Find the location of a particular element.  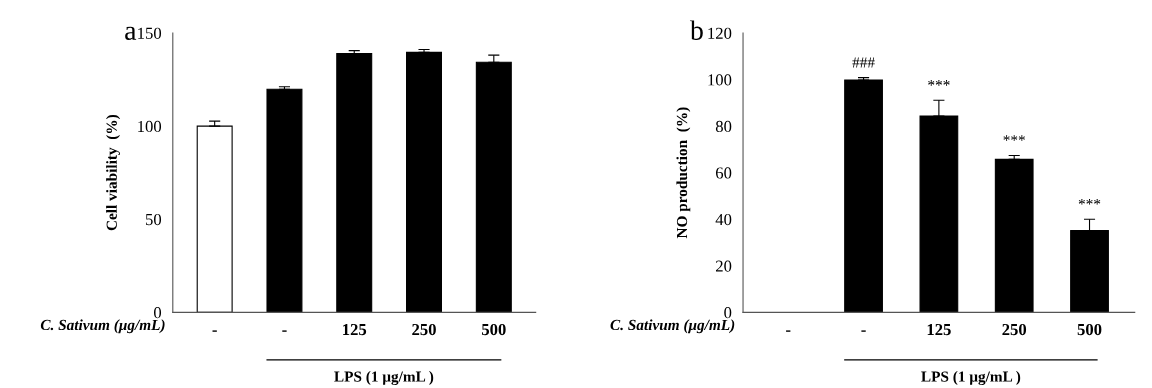

data-label: ### is located at coordinates (863, 62).